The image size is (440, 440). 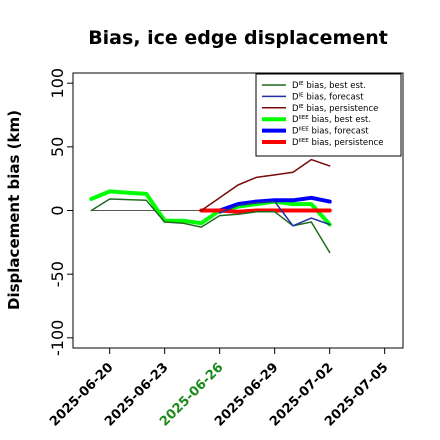 What do you see at coordinates (57, 338) in the screenshot?
I see `y-tick-label: -100` at bounding box center [57, 338].